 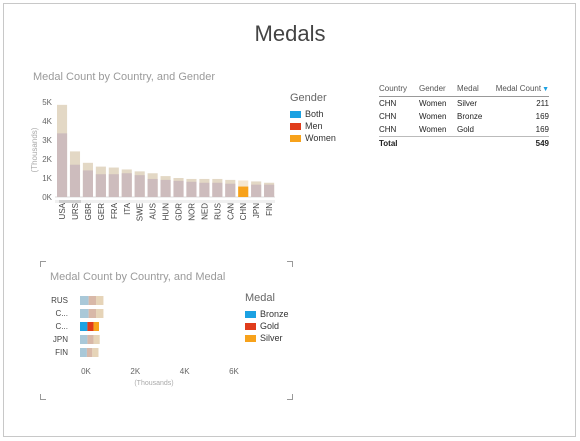 I want to click on selection-corner-br, so click(x=290, y=397).